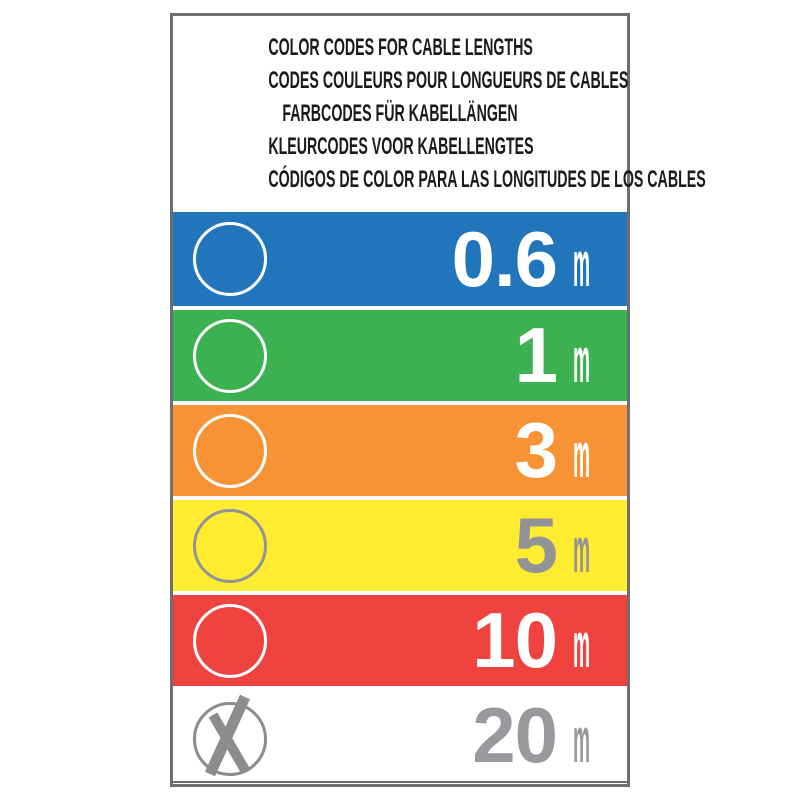  Describe the element at coordinates (400, 113) in the screenshot. I see `title-line-german: FARBCODES FÜR KABELLÄNGEN` at that location.